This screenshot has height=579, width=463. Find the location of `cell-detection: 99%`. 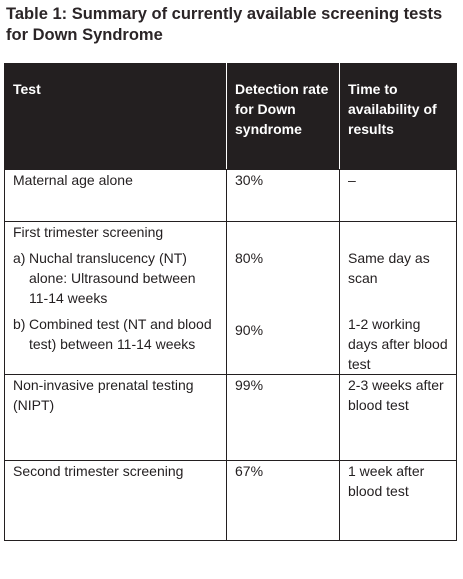

cell-detection: 99% is located at coordinates (283, 417).